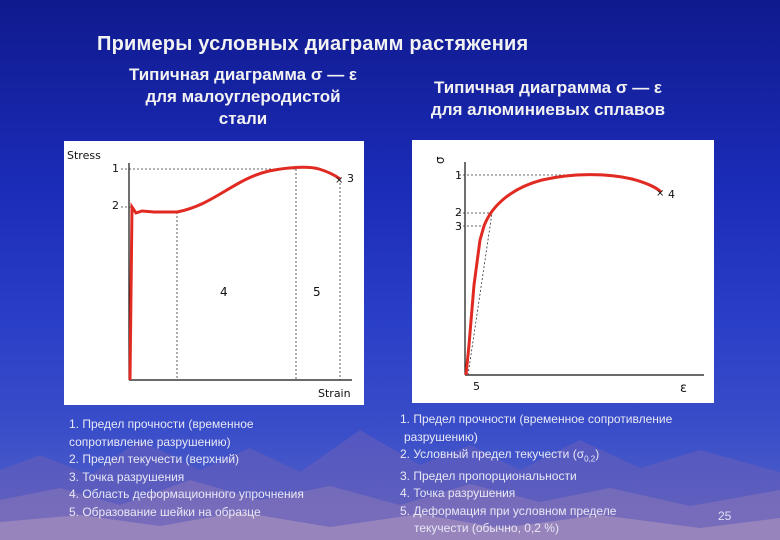  What do you see at coordinates (476, 386) in the screenshot?
I see `aluminium-origin-label-5: 5` at bounding box center [476, 386].